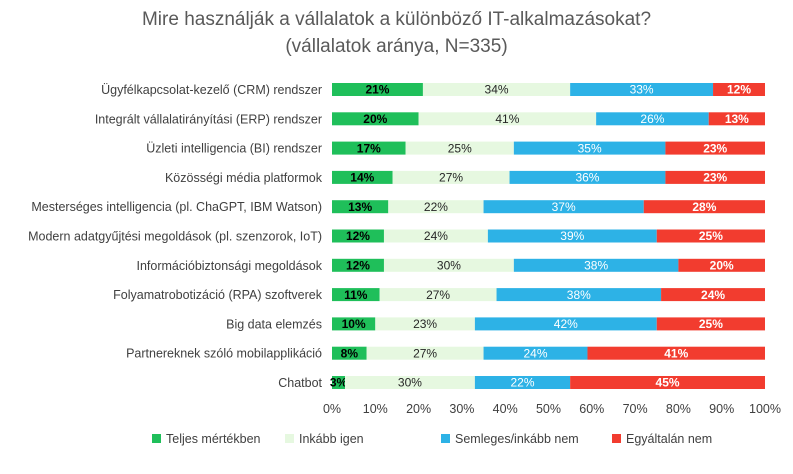 The width and height of the screenshot is (793, 474). I want to click on legend-label: Teljes mértékben, so click(213, 439).